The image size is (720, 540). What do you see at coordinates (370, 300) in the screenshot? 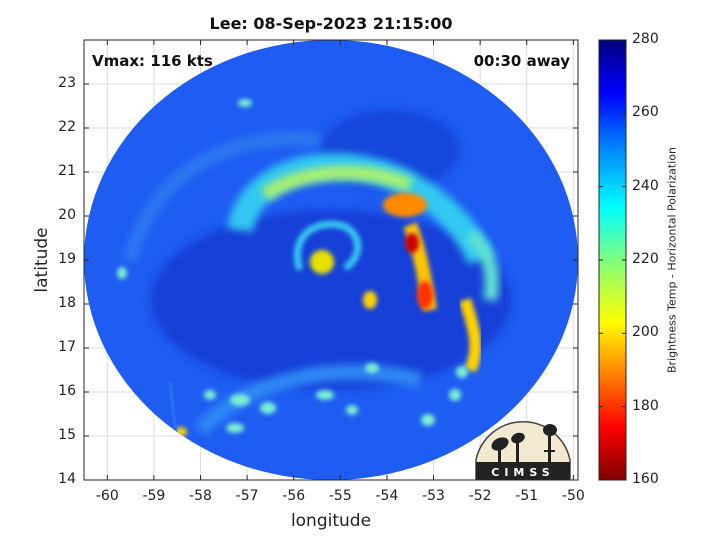
I see `cell-inner-south` at bounding box center [370, 300].